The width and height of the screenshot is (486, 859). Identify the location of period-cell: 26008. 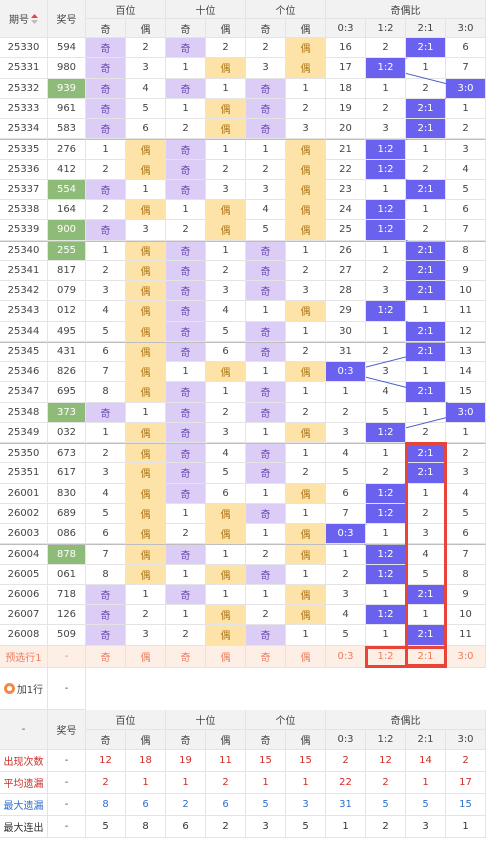
(24, 635).